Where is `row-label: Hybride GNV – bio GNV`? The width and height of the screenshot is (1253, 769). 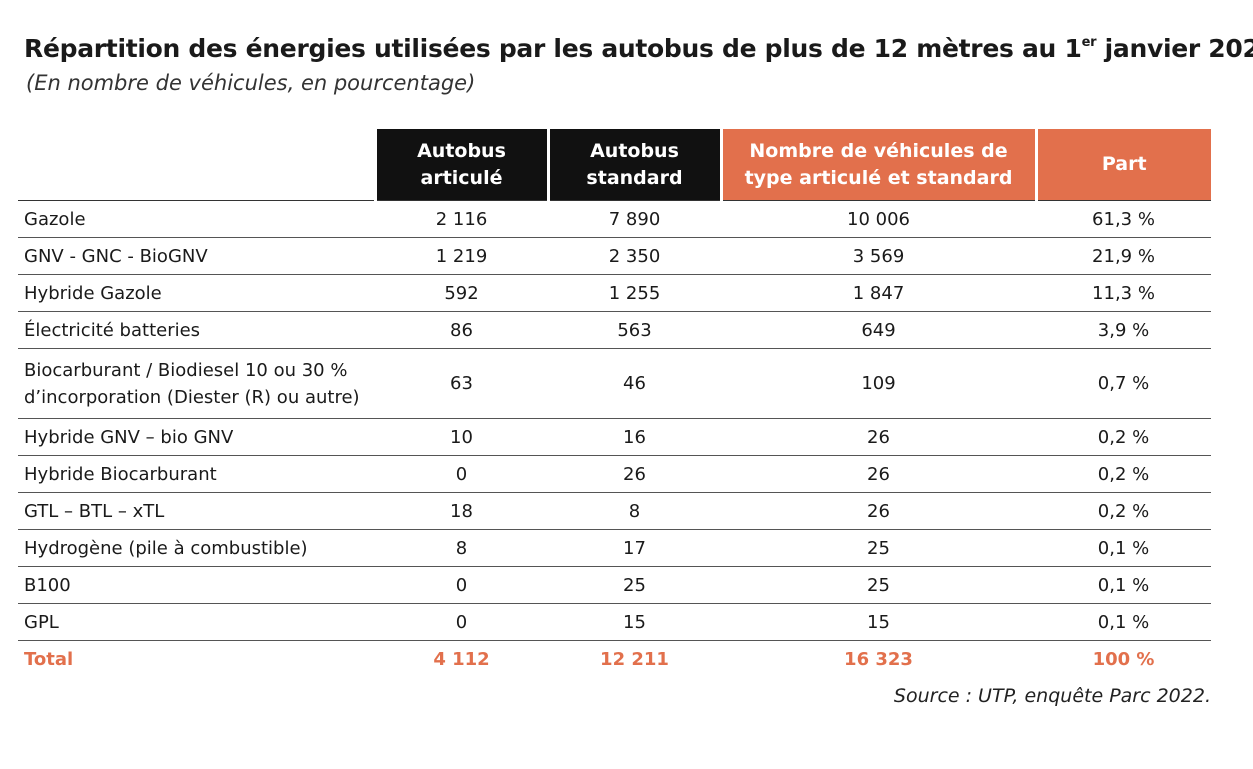 row-label: Hybride GNV – bio GNV is located at coordinates (196, 437).